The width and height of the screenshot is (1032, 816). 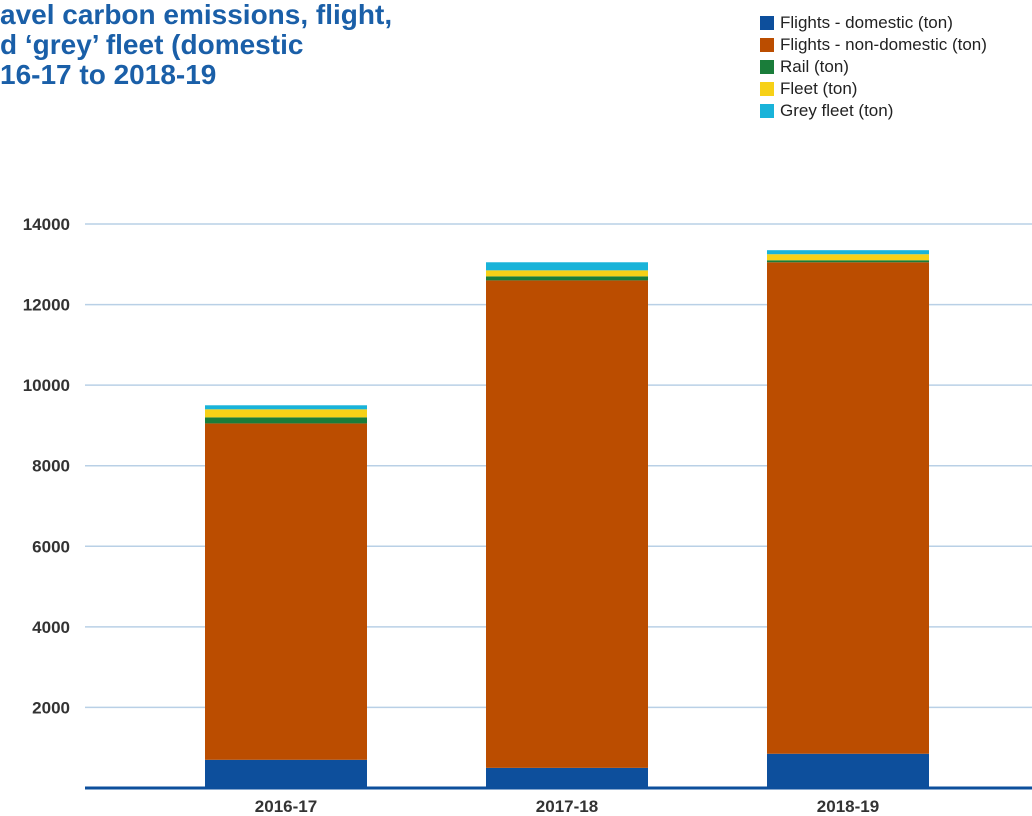 What do you see at coordinates (848, 806) in the screenshot?
I see `x-category-label: 2018-19` at bounding box center [848, 806].